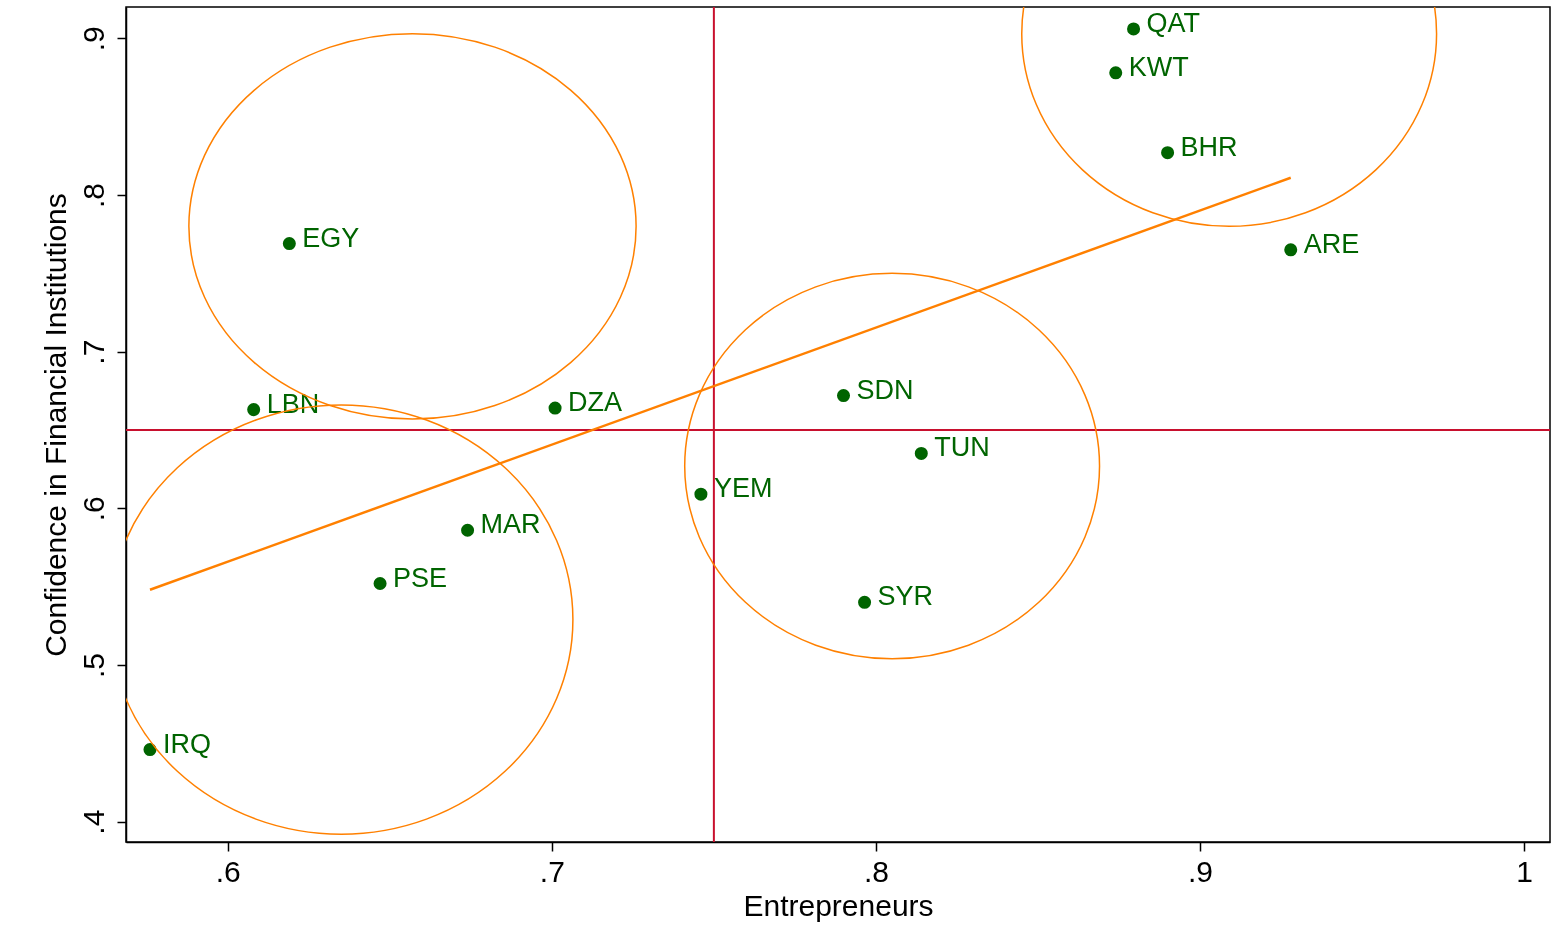 This screenshot has height=939, width=1553. I want to click on annotation: BHR, so click(1209, 146).